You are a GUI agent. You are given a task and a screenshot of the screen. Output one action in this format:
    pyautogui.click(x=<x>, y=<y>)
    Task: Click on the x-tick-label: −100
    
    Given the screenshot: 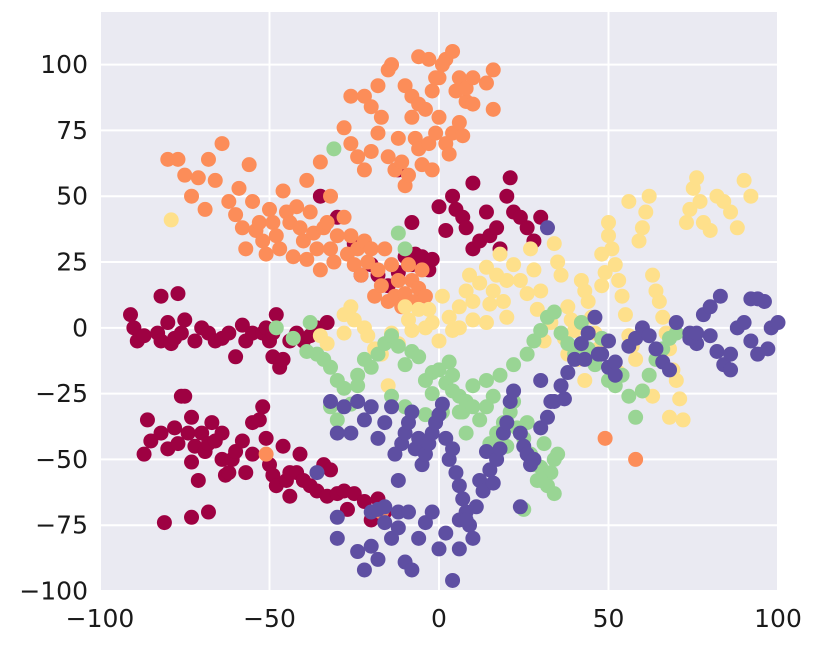 What is the action you would take?
    pyautogui.click(x=100, y=618)
    